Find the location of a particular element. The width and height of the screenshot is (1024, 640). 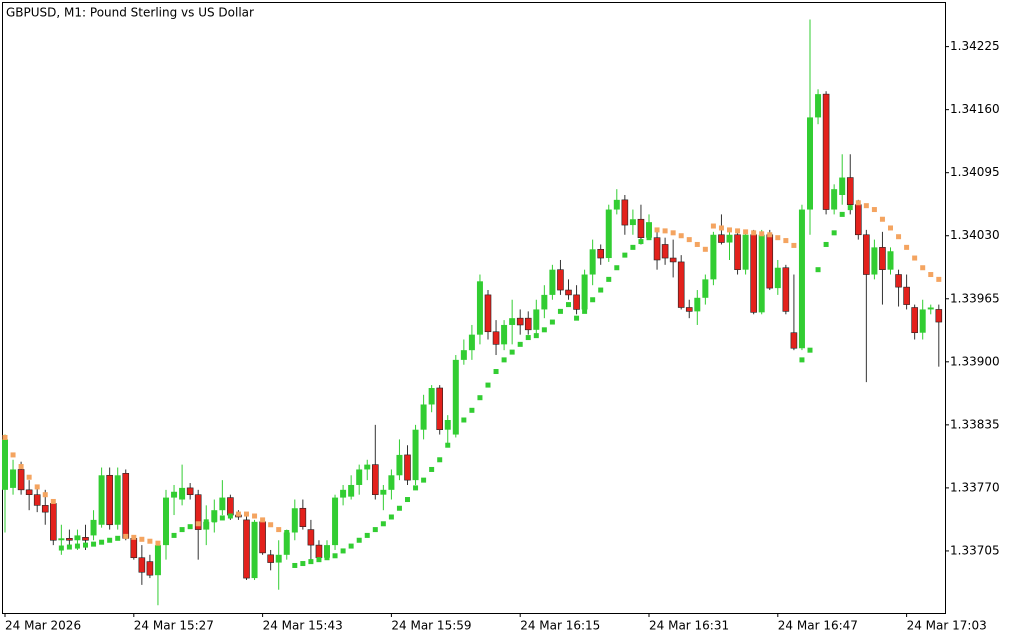

y-tick-label: 1.33705 is located at coordinates (975, 550).